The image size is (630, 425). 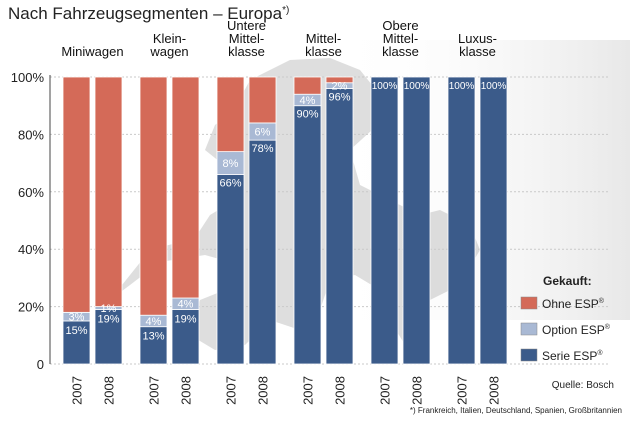 I want to click on data-label: 96%, so click(x=339, y=97).